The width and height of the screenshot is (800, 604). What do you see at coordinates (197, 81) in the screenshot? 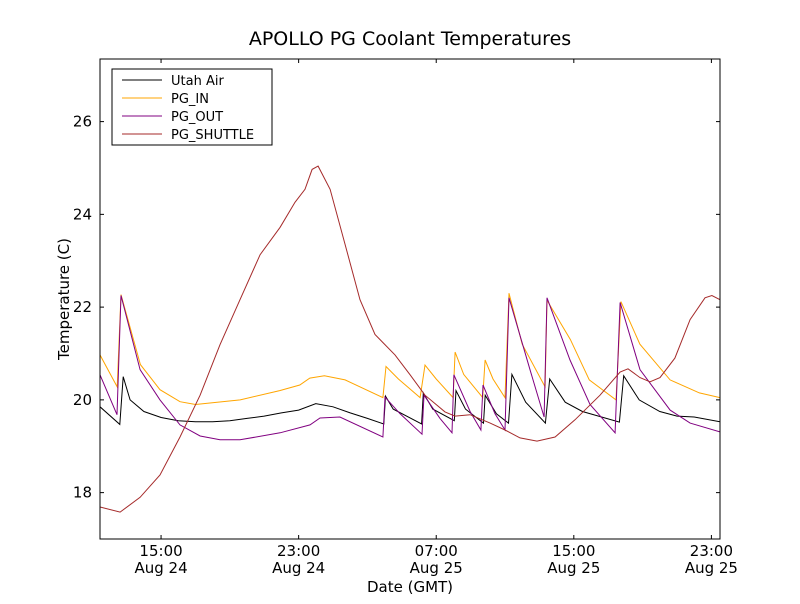
I see `legend-label: Utah Air` at bounding box center [197, 81].